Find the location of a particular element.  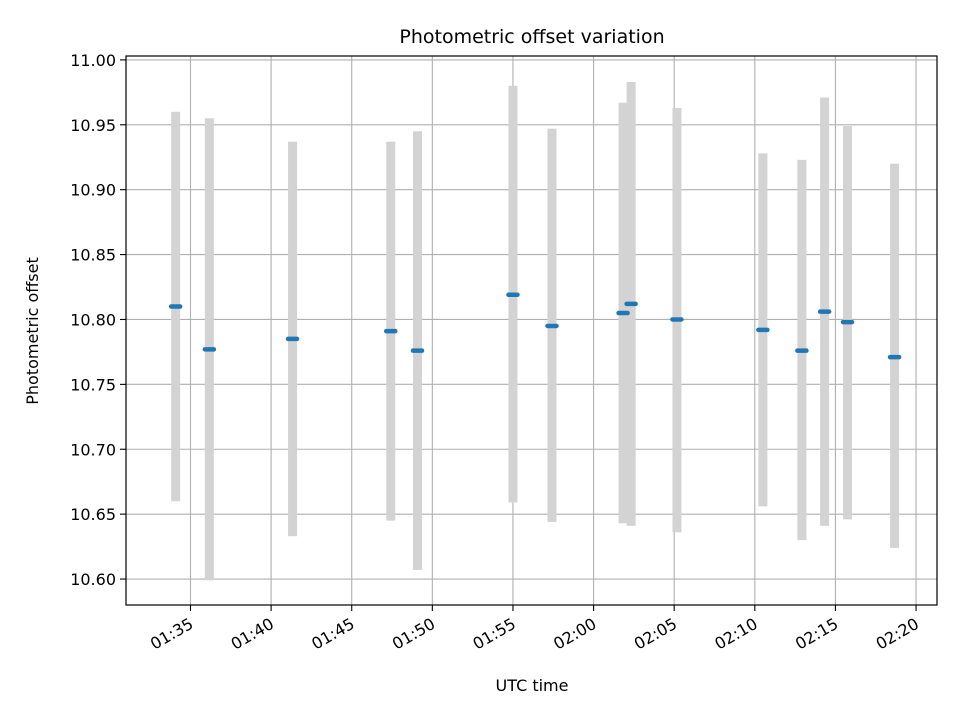

x-axis-title: UTC time is located at coordinates (532, 685).